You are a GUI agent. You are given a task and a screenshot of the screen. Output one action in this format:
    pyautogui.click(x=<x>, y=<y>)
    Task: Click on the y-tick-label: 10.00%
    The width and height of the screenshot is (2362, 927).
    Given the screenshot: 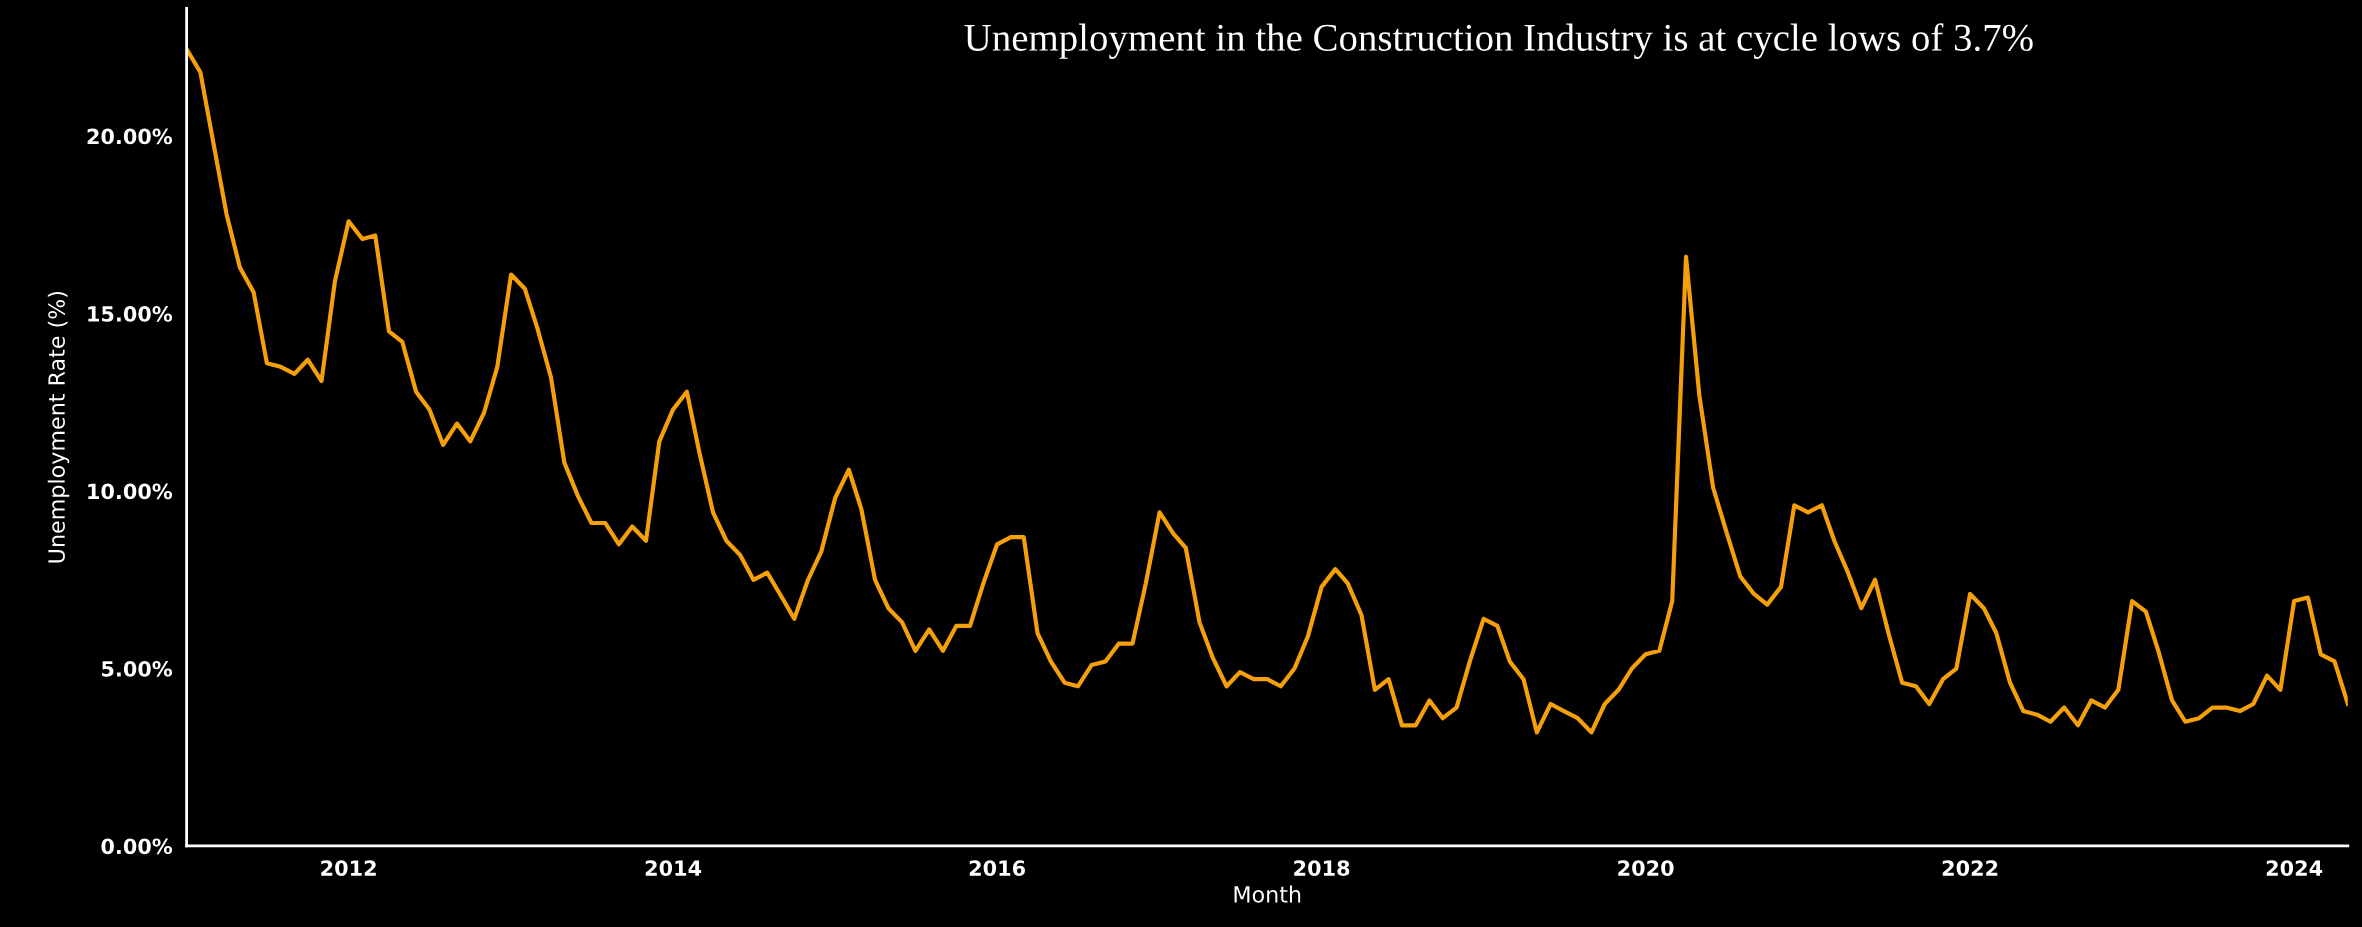 What is the action you would take?
    pyautogui.click(x=130, y=491)
    